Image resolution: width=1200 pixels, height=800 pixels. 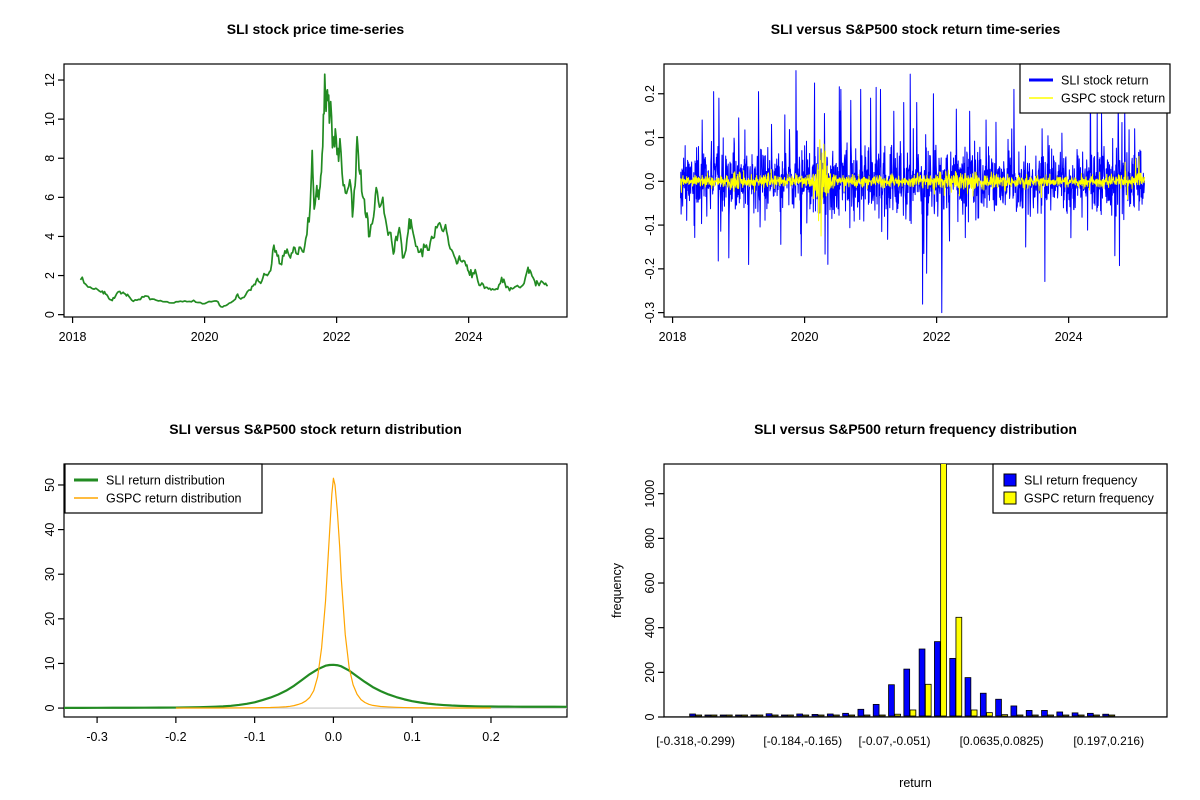 What do you see at coordinates (490, 737) in the screenshot?
I see `x-tick-label: 0.2` at bounding box center [490, 737].